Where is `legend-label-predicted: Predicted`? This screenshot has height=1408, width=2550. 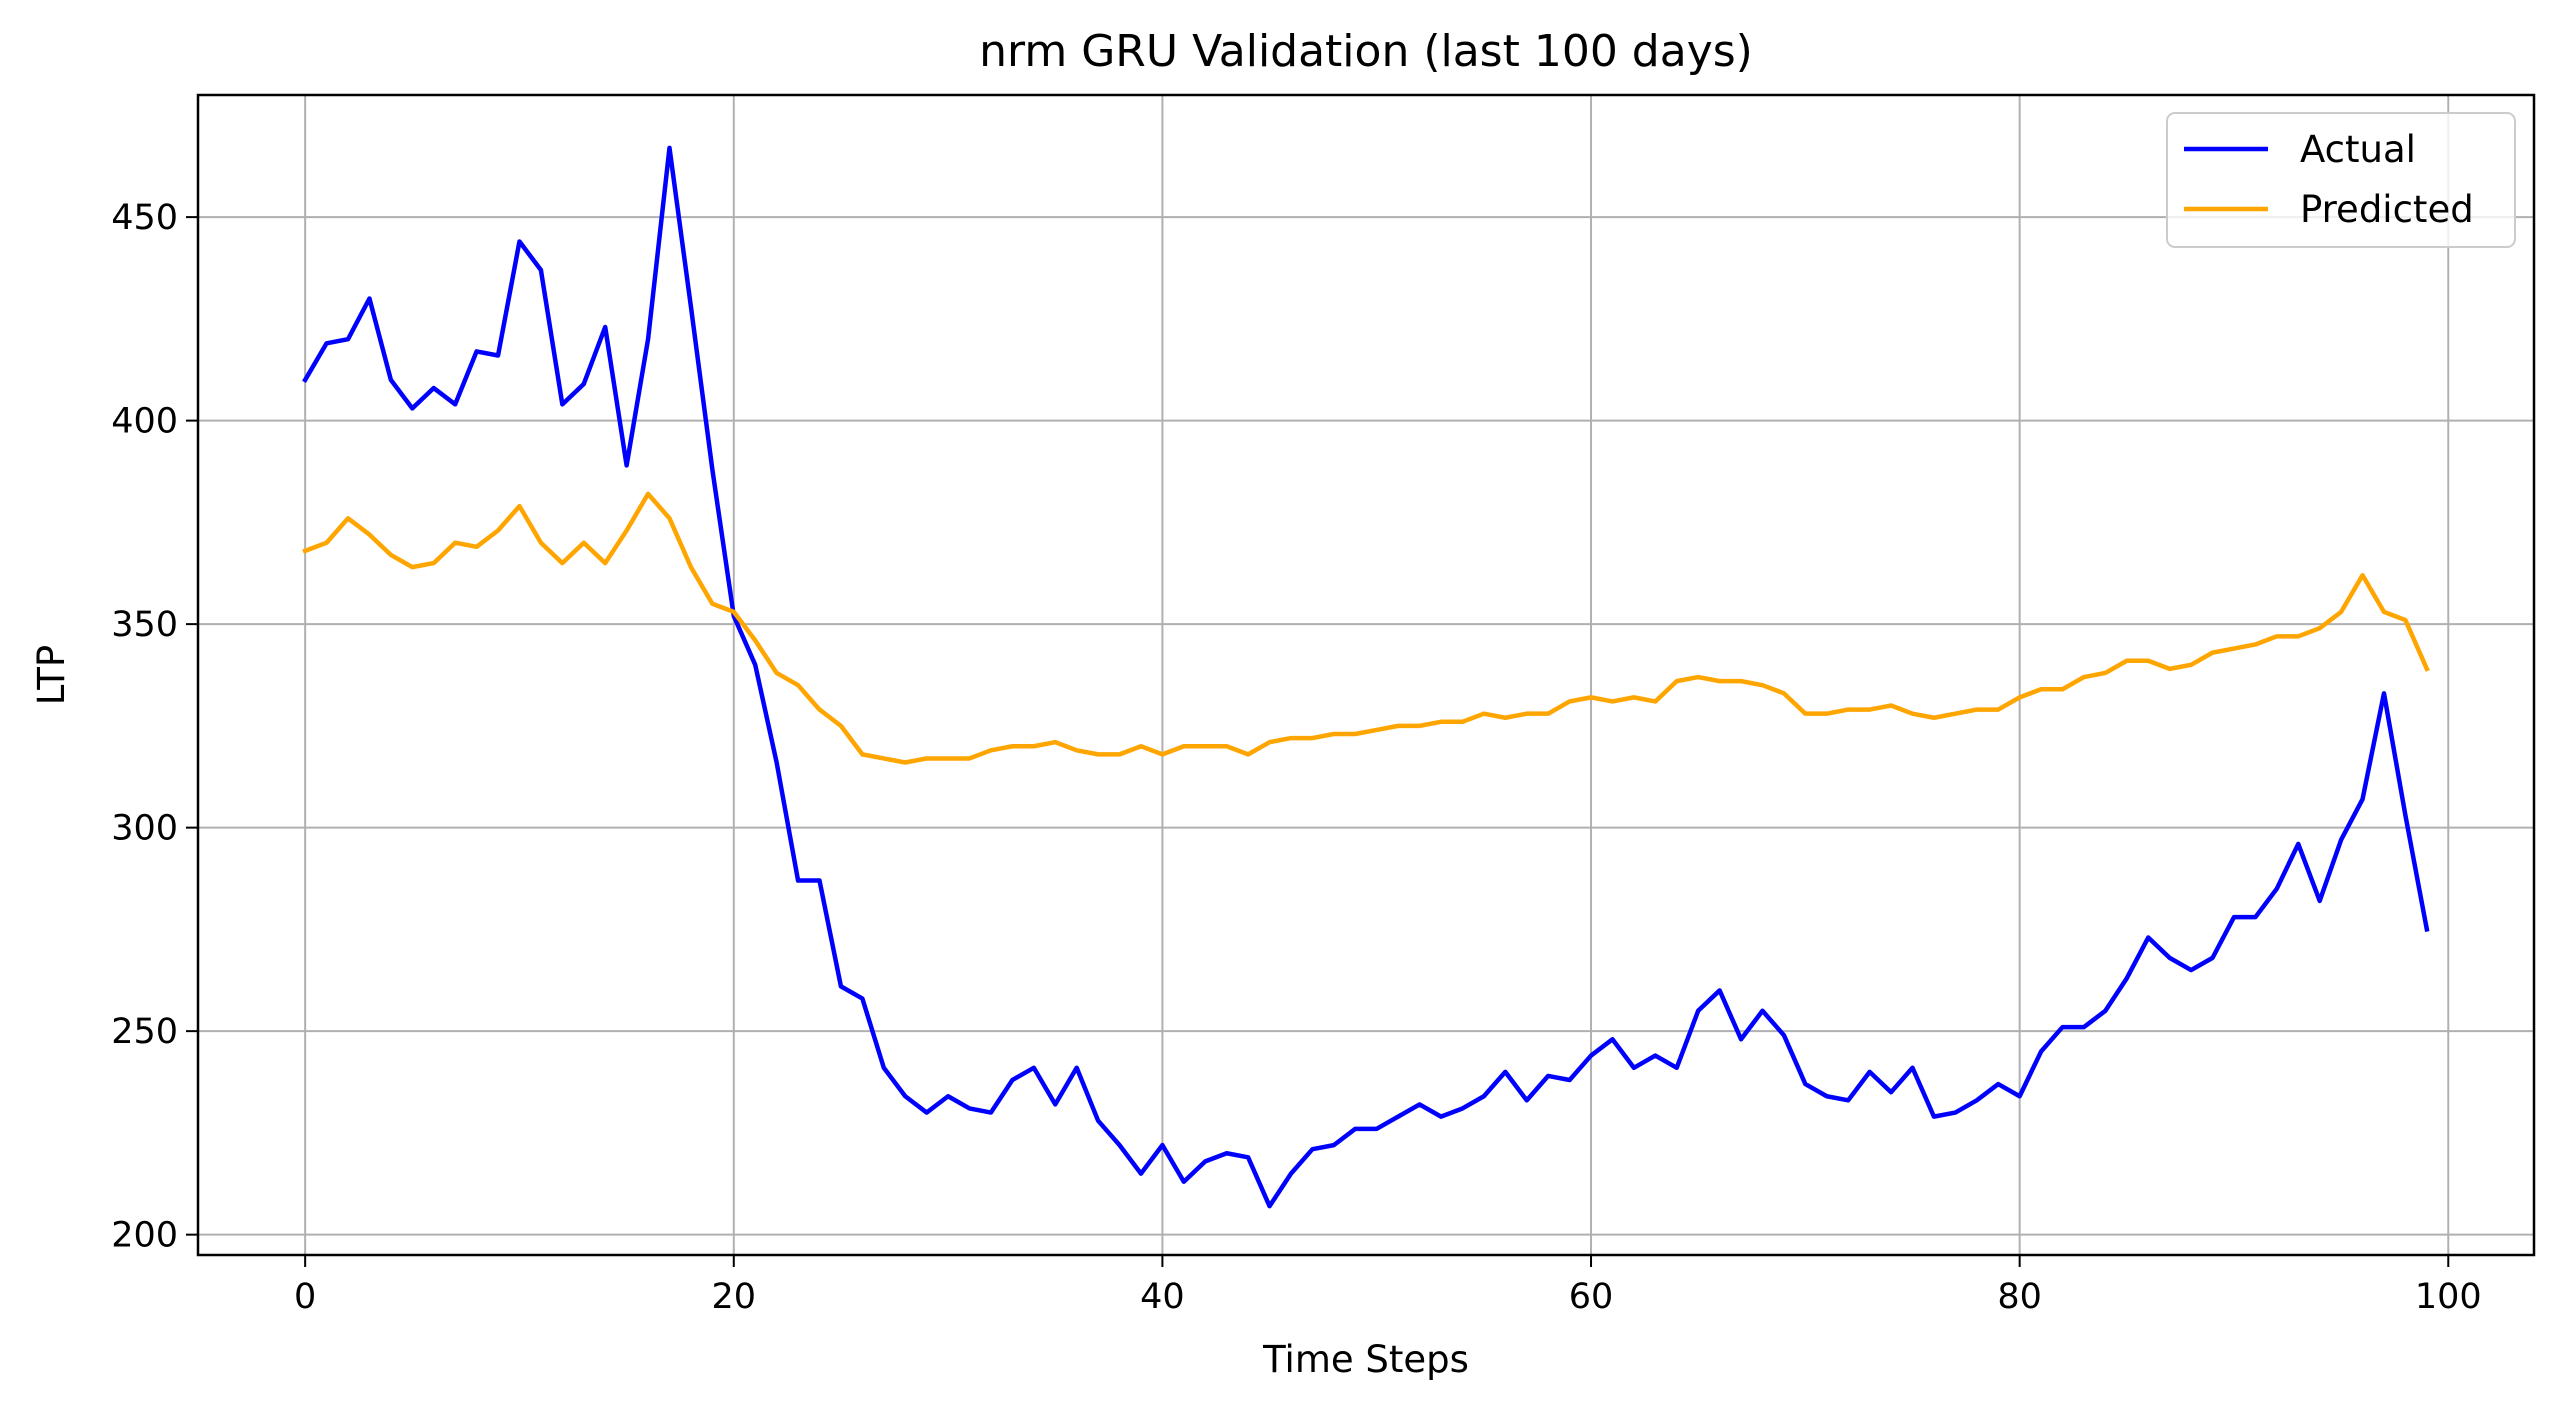
legend-label-predicted: Predicted is located at coordinates (2387, 209).